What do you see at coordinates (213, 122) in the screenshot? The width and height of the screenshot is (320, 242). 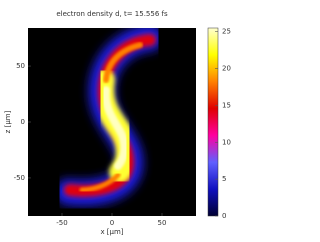 I see `colorbar` at bounding box center [213, 122].